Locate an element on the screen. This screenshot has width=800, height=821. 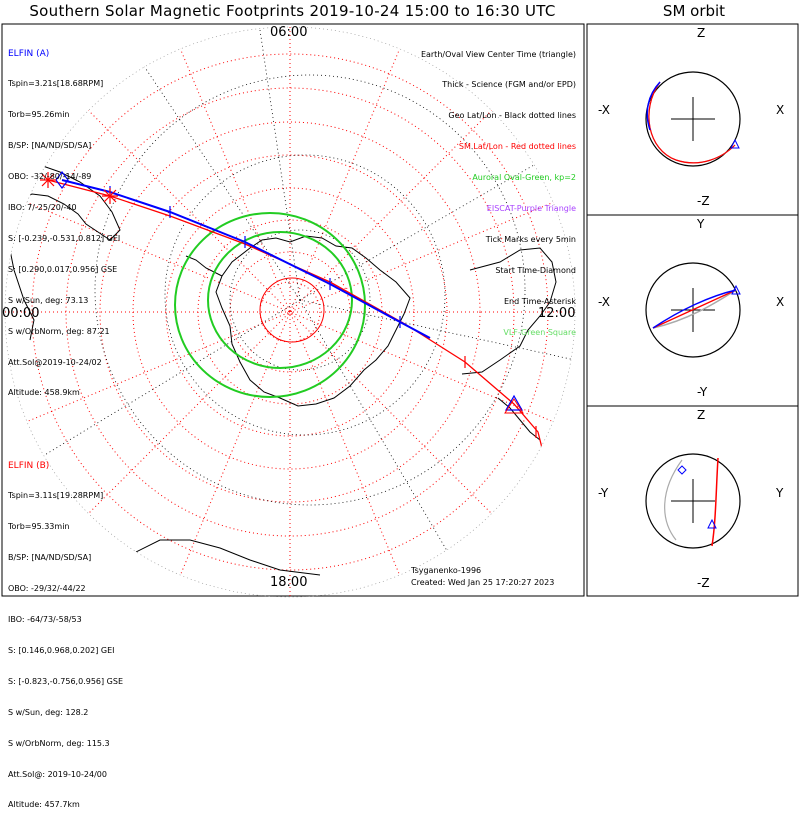
orbit2-top-label: Y is located at coordinates (701, 224).